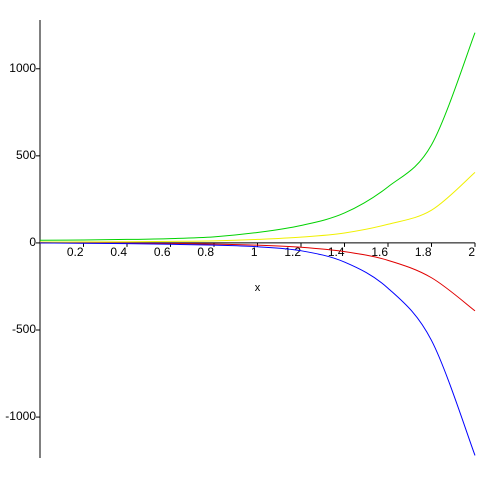 Image resolution: width=483 pixels, height=488 pixels. I want to click on y-tick-label: 0, so click(32, 242).